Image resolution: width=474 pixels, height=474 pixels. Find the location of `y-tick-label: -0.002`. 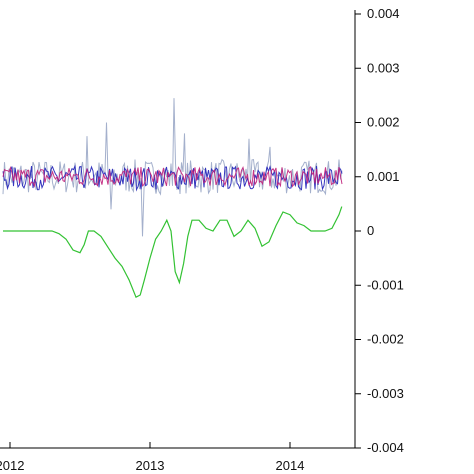

y-tick-label: -0.002 is located at coordinates (385, 339).